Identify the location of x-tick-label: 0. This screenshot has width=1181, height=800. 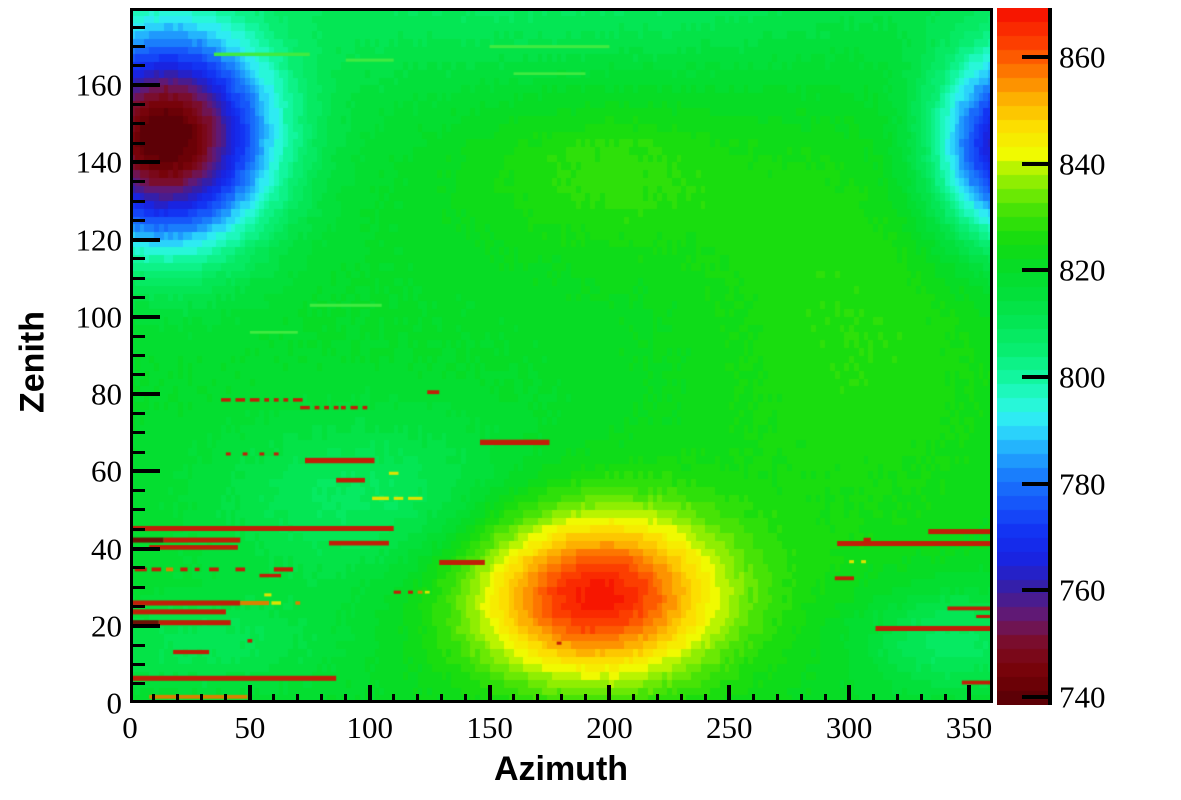
(130, 727).